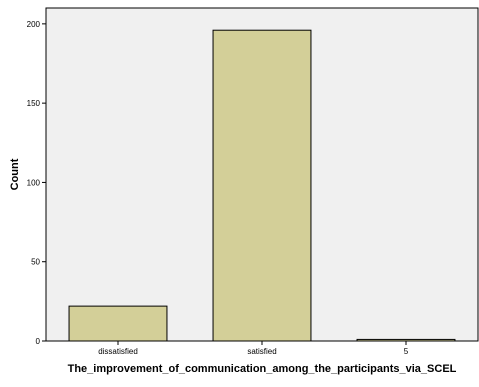 The width and height of the screenshot is (479, 387). What do you see at coordinates (406, 351) in the screenshot?
I see `x-tick-label: 5` at bounding box center [406, 351].